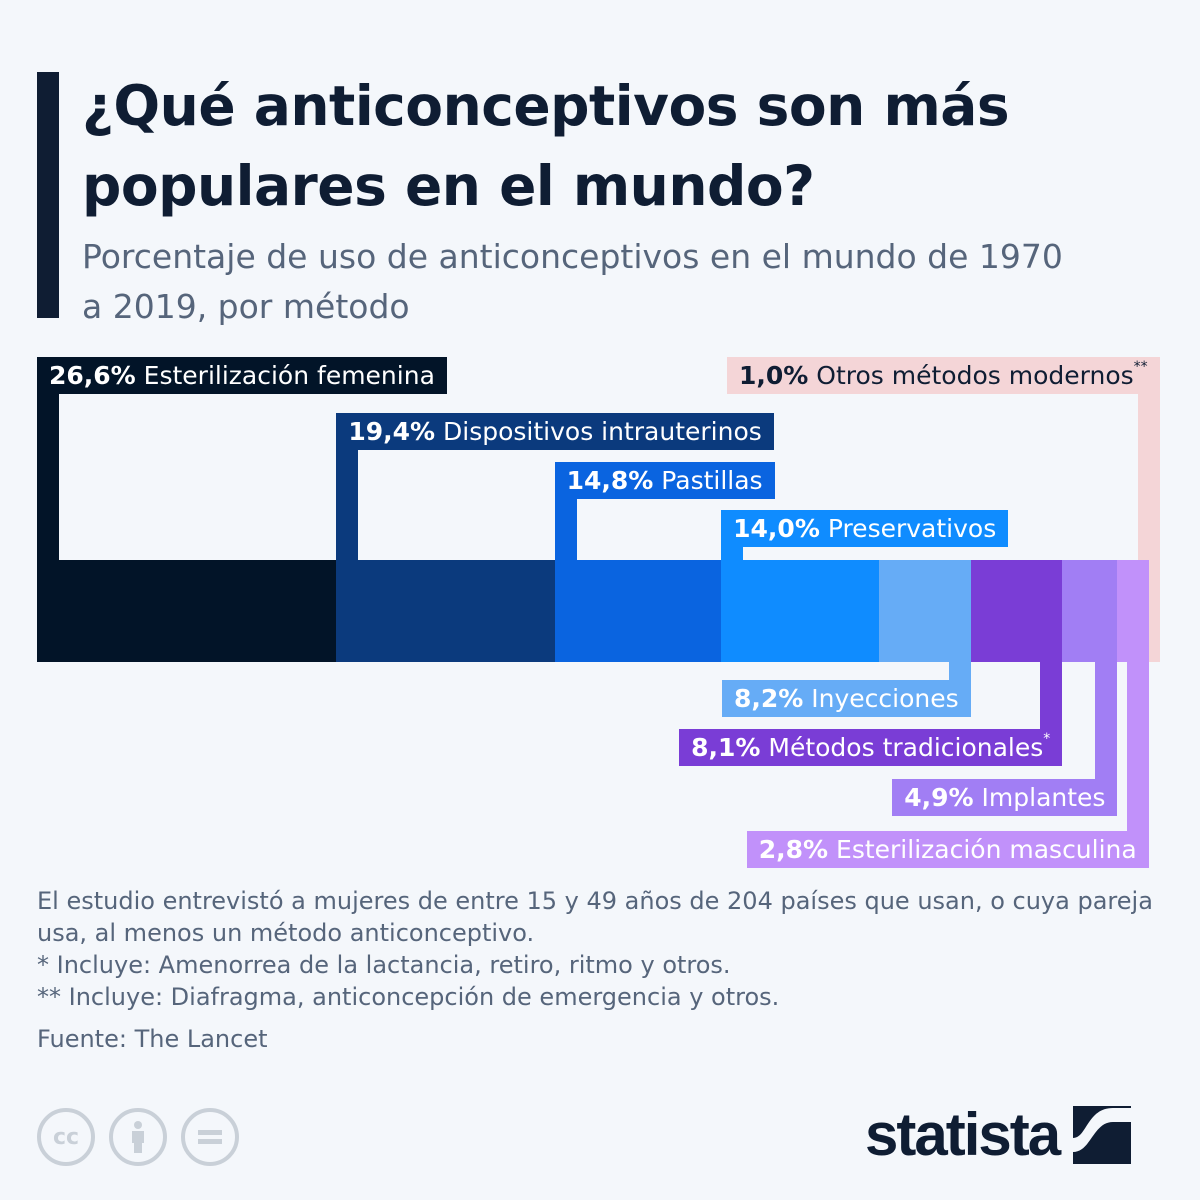 The image size is (1200, 1200). Describe the element at coordinates (902, 747) in the screenshot. I see `category-label: Métodos tradicionales` at that location.